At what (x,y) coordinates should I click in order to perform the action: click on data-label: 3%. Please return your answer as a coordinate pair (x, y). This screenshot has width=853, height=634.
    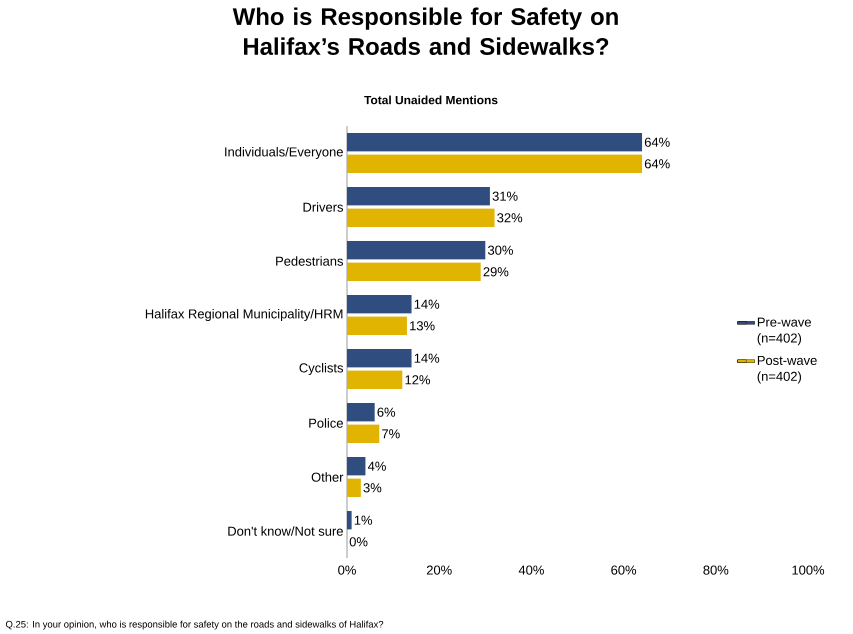
    Looking at the image, I should click on (373, 487).